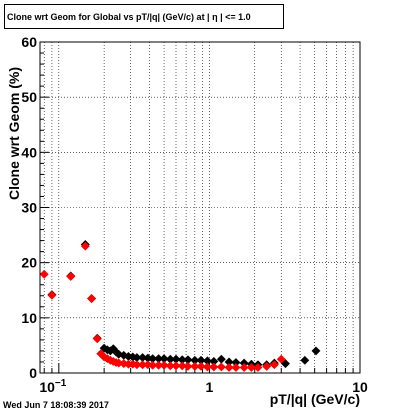  What do you see at coordinates (29, 152) in the screenshot?
I see `y-tick-label: 40` at bounding box center [29, 152].